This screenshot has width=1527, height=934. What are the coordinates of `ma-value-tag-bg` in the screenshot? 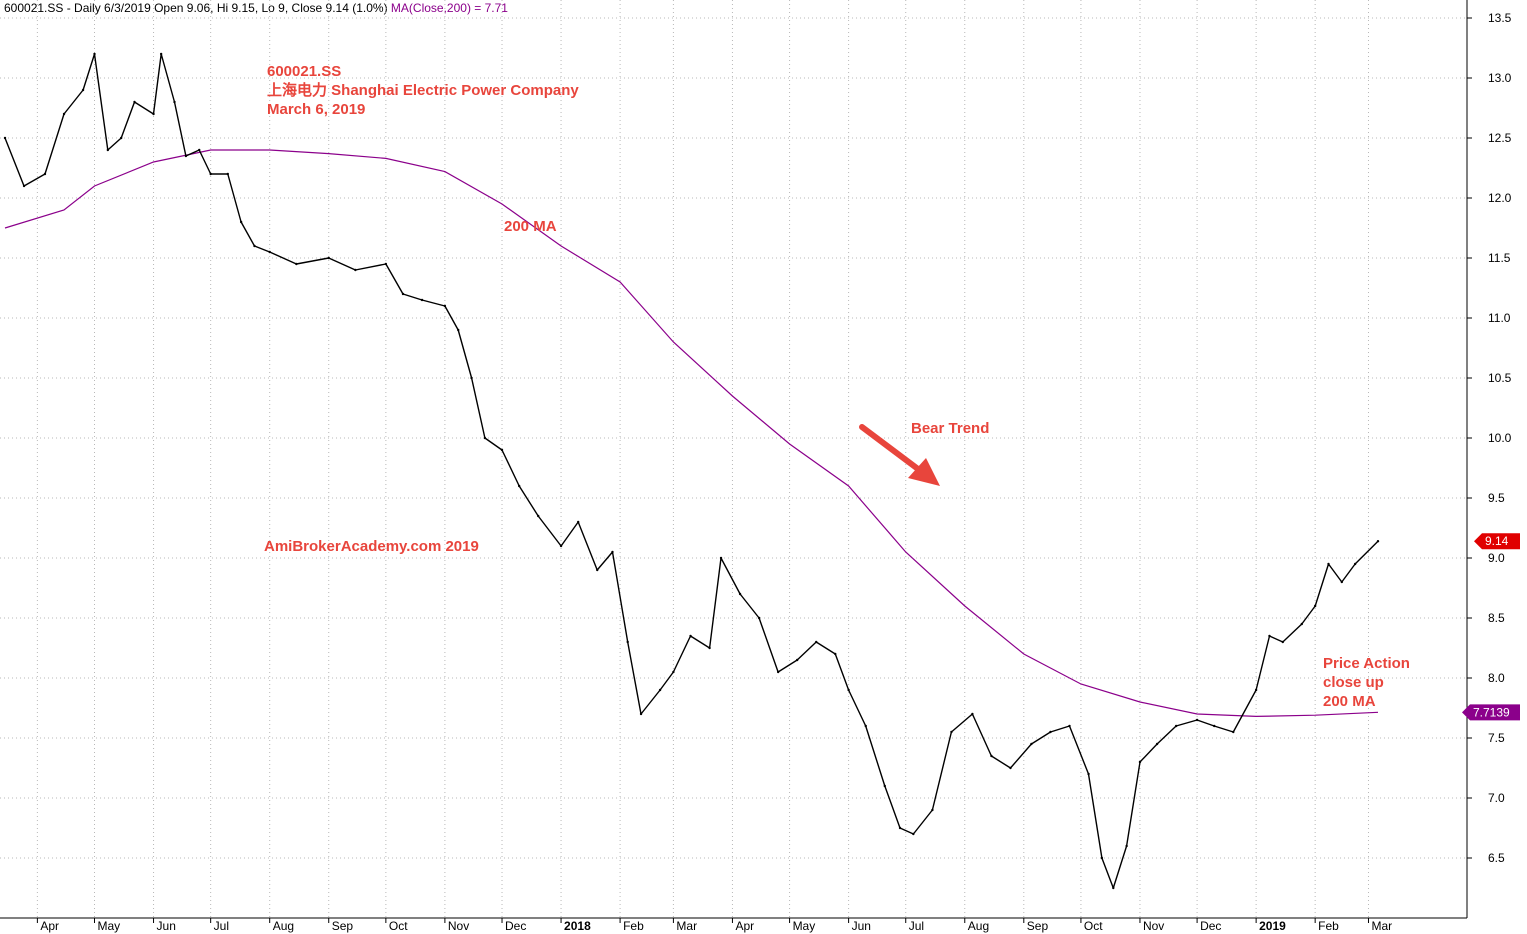 It's located at (1491, 712).